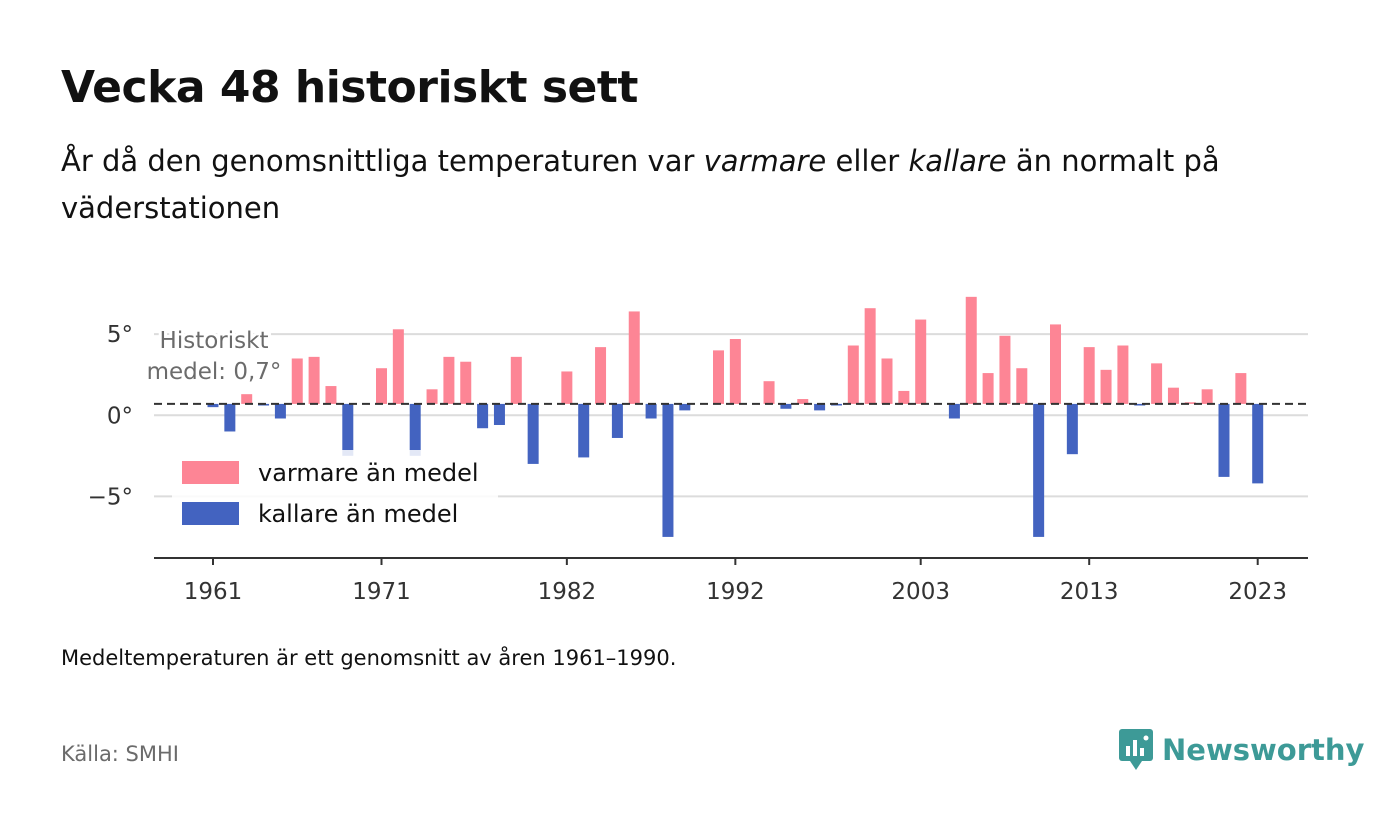  I want to click on brand-name: Newsworthy, so click(1263, 750).